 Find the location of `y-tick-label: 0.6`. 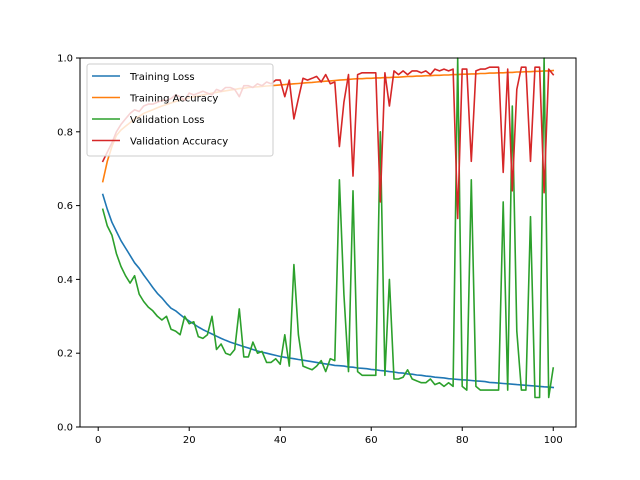

y-tick-label: 0.6 is located at coordinates (65, 206).